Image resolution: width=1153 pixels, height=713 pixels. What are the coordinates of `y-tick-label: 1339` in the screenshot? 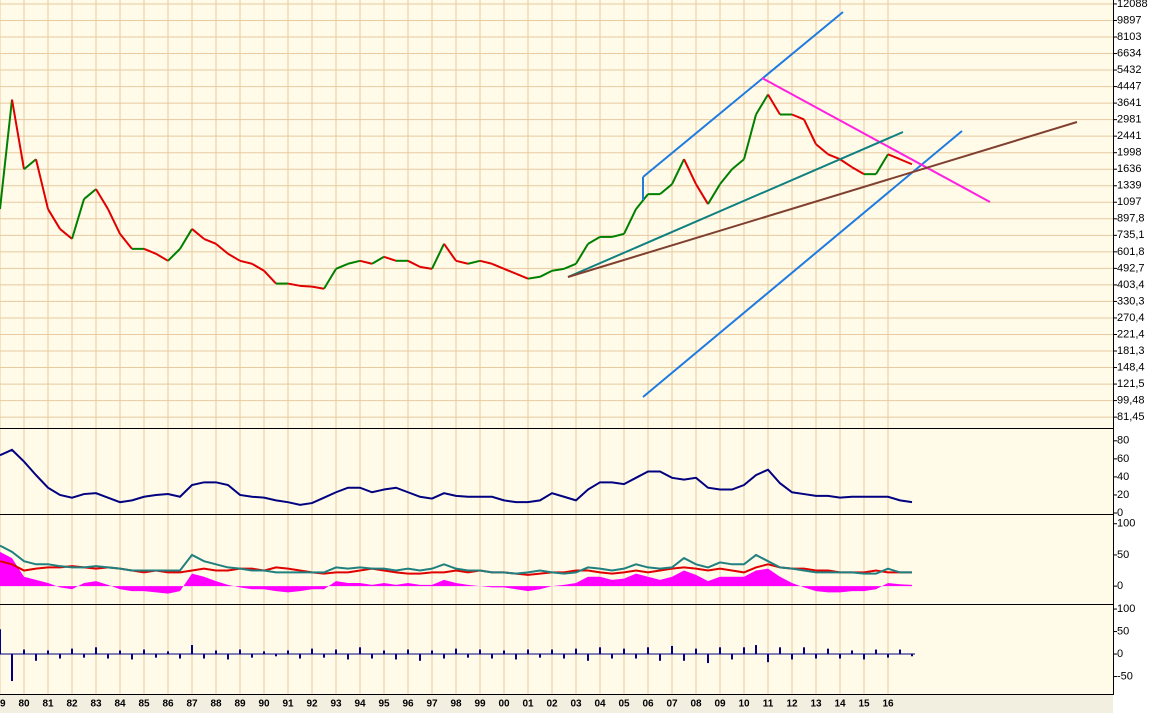 It's located at (1129, 186).